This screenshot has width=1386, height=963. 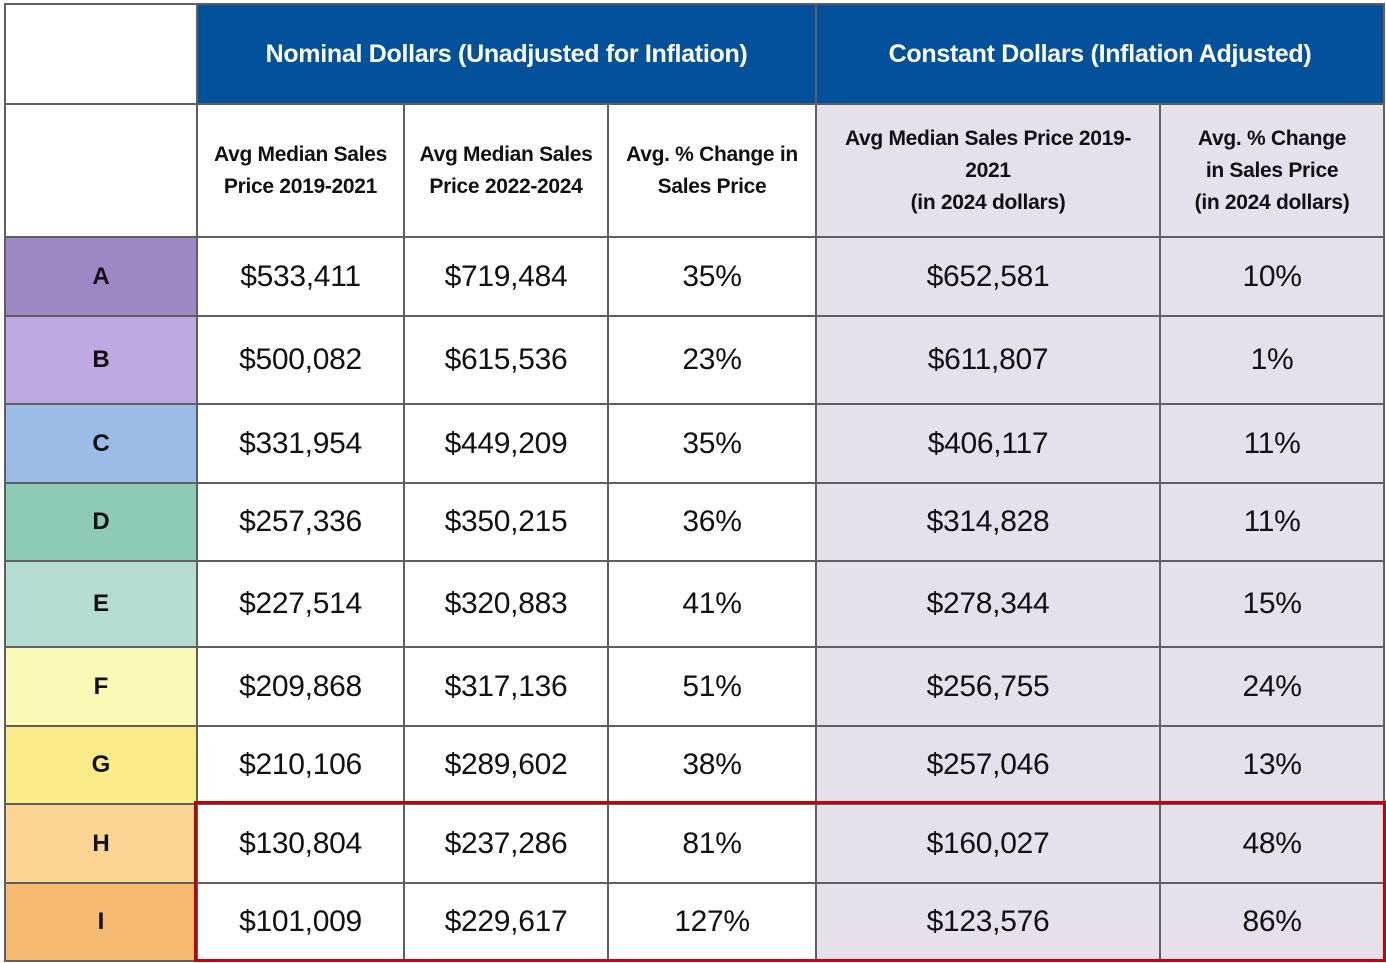 I want to click on cell-nominal-2022-2024: $320,883, so click(x=506, y=604).